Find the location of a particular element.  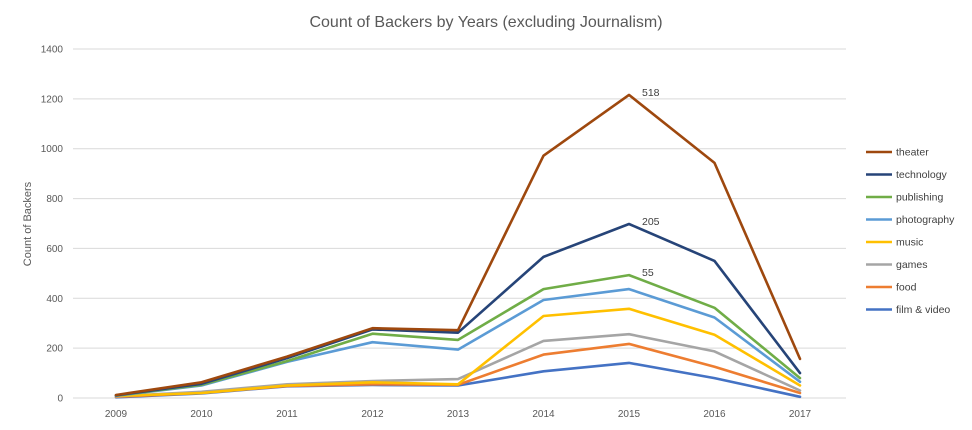

y-tick-label: 200 is located at coordinates (54, 349).